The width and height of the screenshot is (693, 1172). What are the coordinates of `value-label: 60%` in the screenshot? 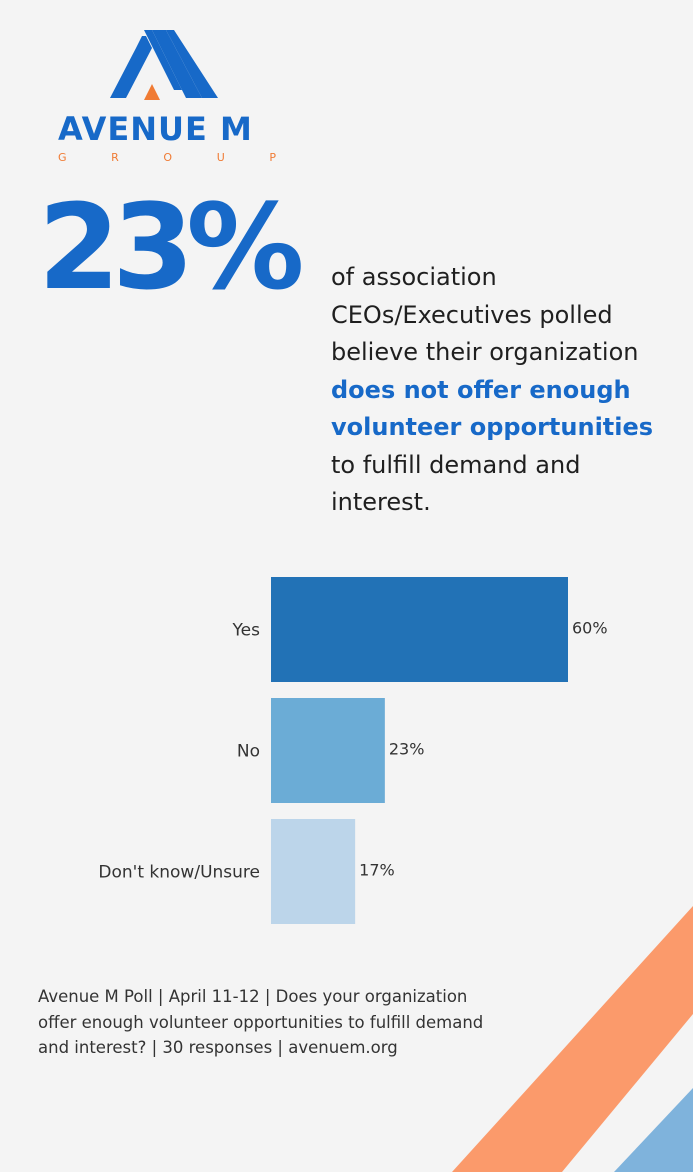 It's located at (590, 628).